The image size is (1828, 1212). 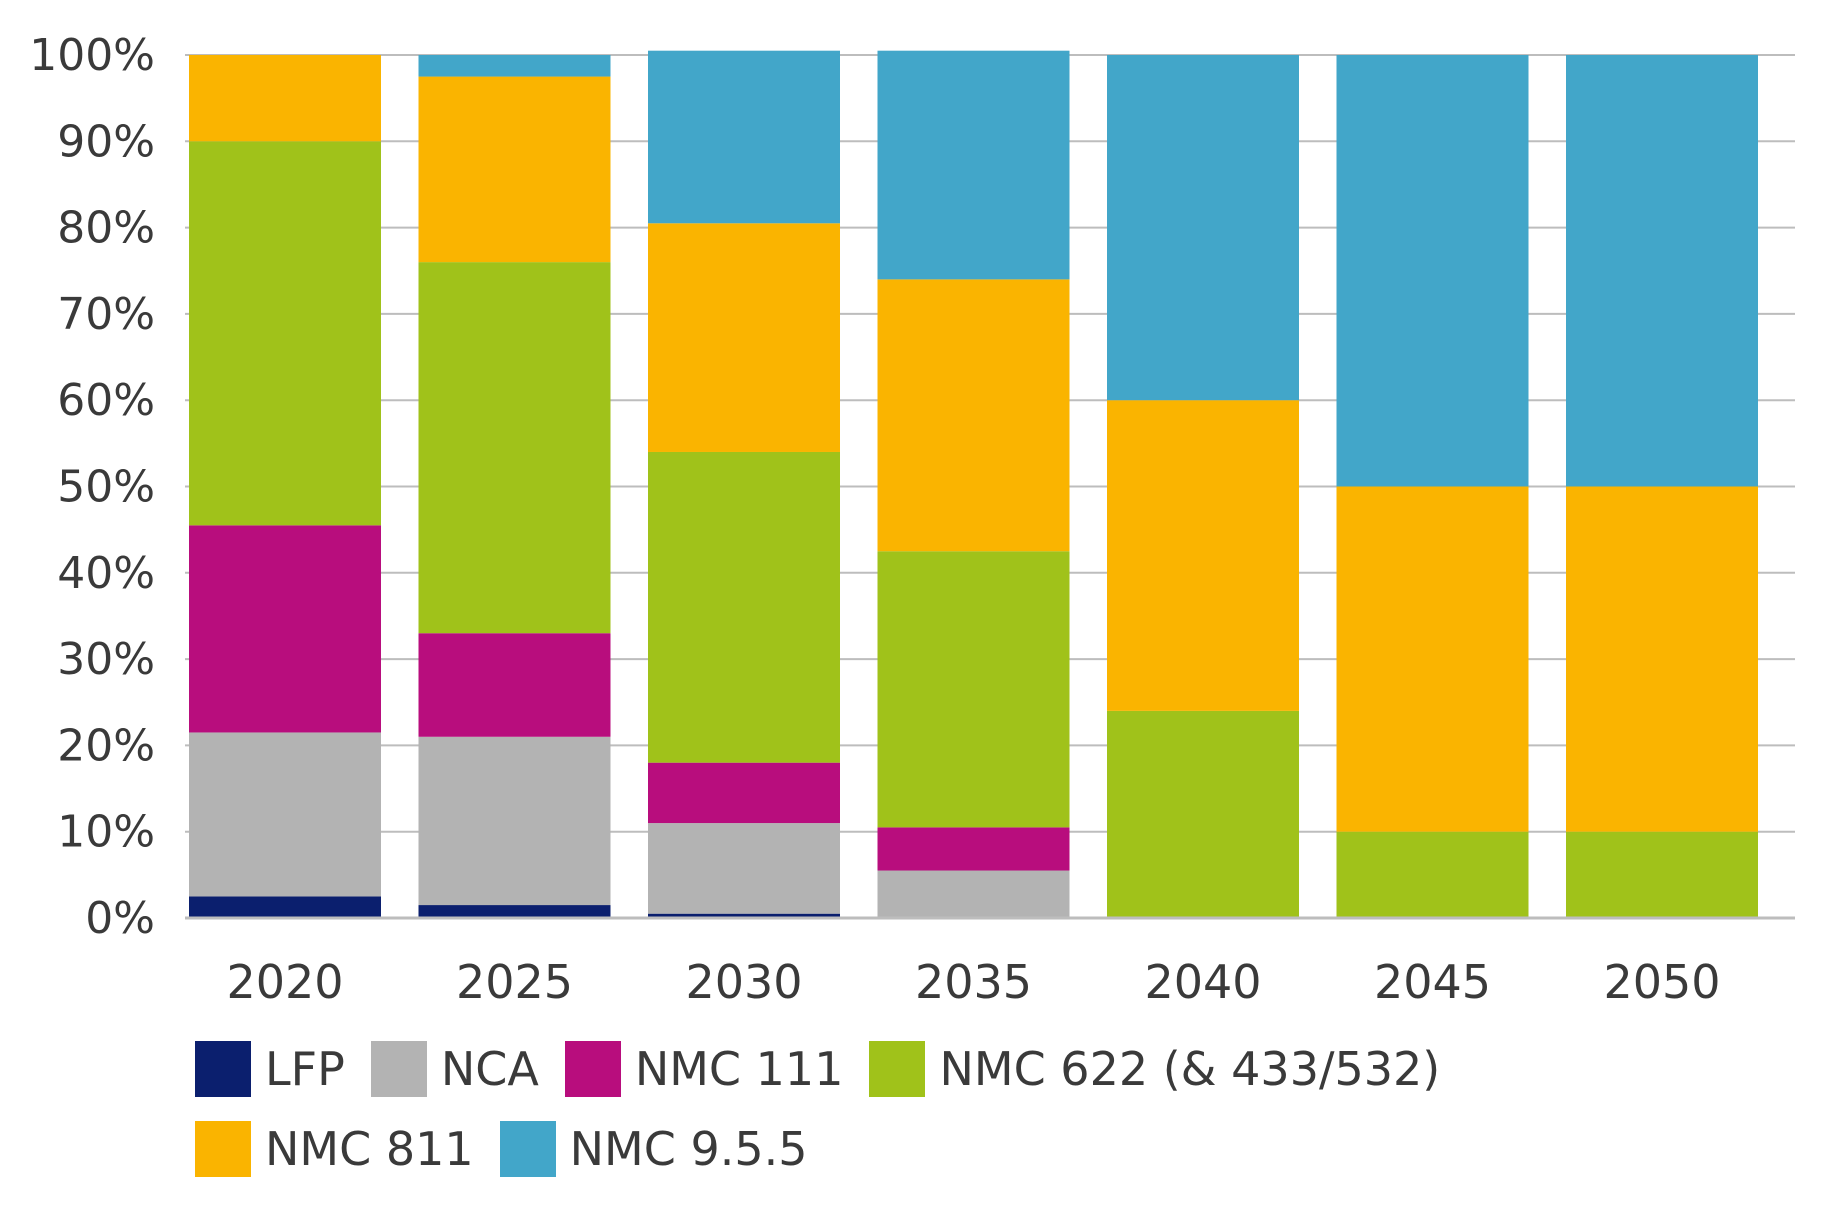 I want to click on x-tick-label: 2040, so click(x=1202, y=982).